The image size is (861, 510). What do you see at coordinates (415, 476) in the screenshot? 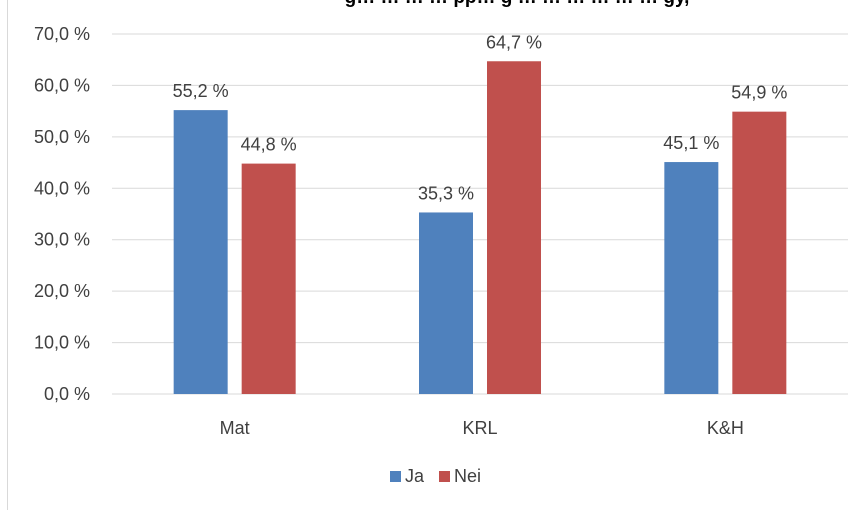
I see `legend-label: Ja` at bounding box center [415, 476].